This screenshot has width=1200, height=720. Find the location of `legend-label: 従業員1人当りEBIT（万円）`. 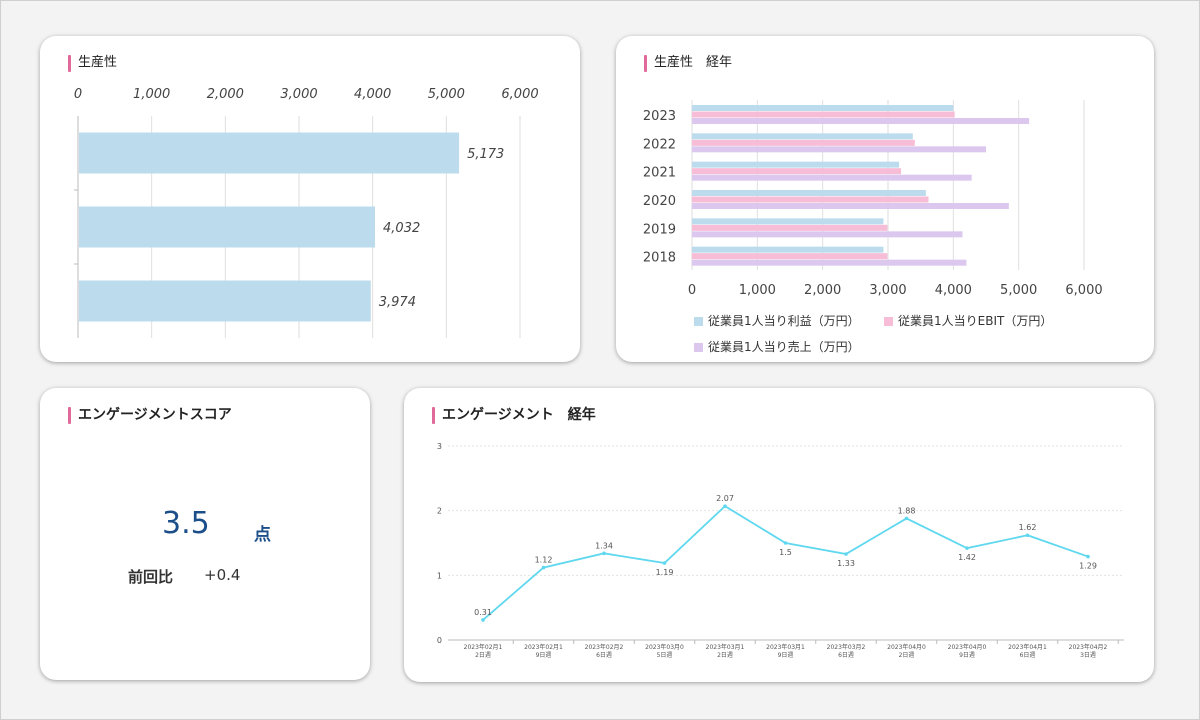

legend-label: 従業員1人当りEBIT（万円） is located at coordinates (975, 321).